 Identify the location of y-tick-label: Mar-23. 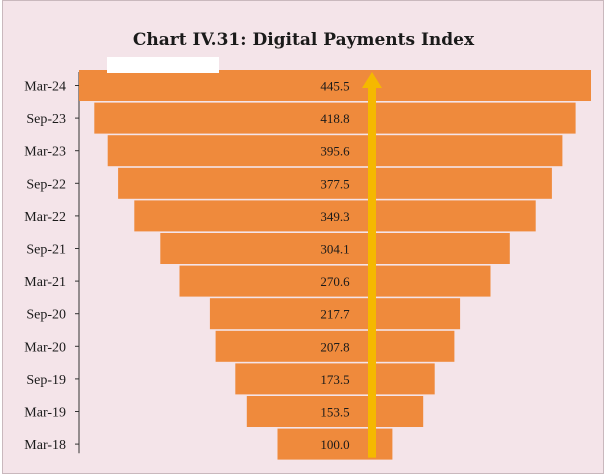
(45, 152).